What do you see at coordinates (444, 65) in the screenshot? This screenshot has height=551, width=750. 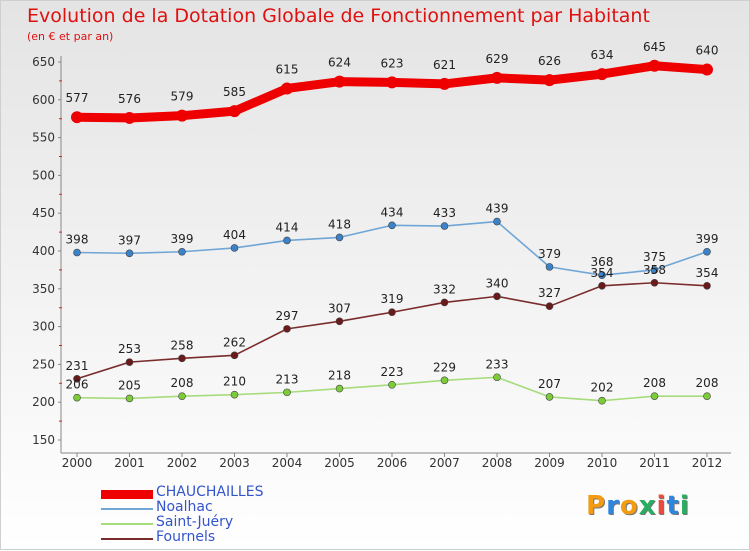 I see `data-label-chauchailles: 621` at bounding box center [444, 65].